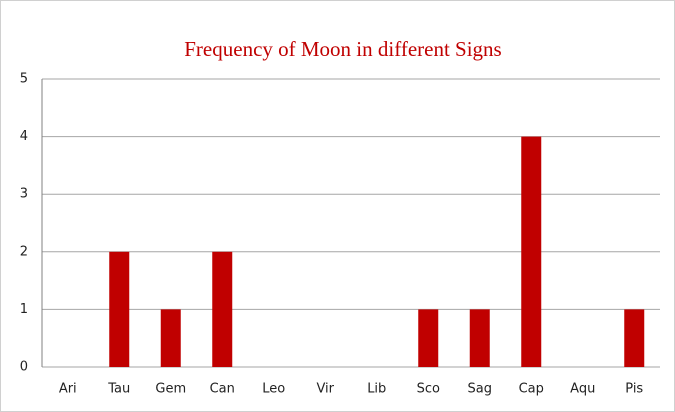  What do you see at coordinates (531, 389) in the screenshot?
I see `x-tick-label: Cap` at bounding box center [531, 389].